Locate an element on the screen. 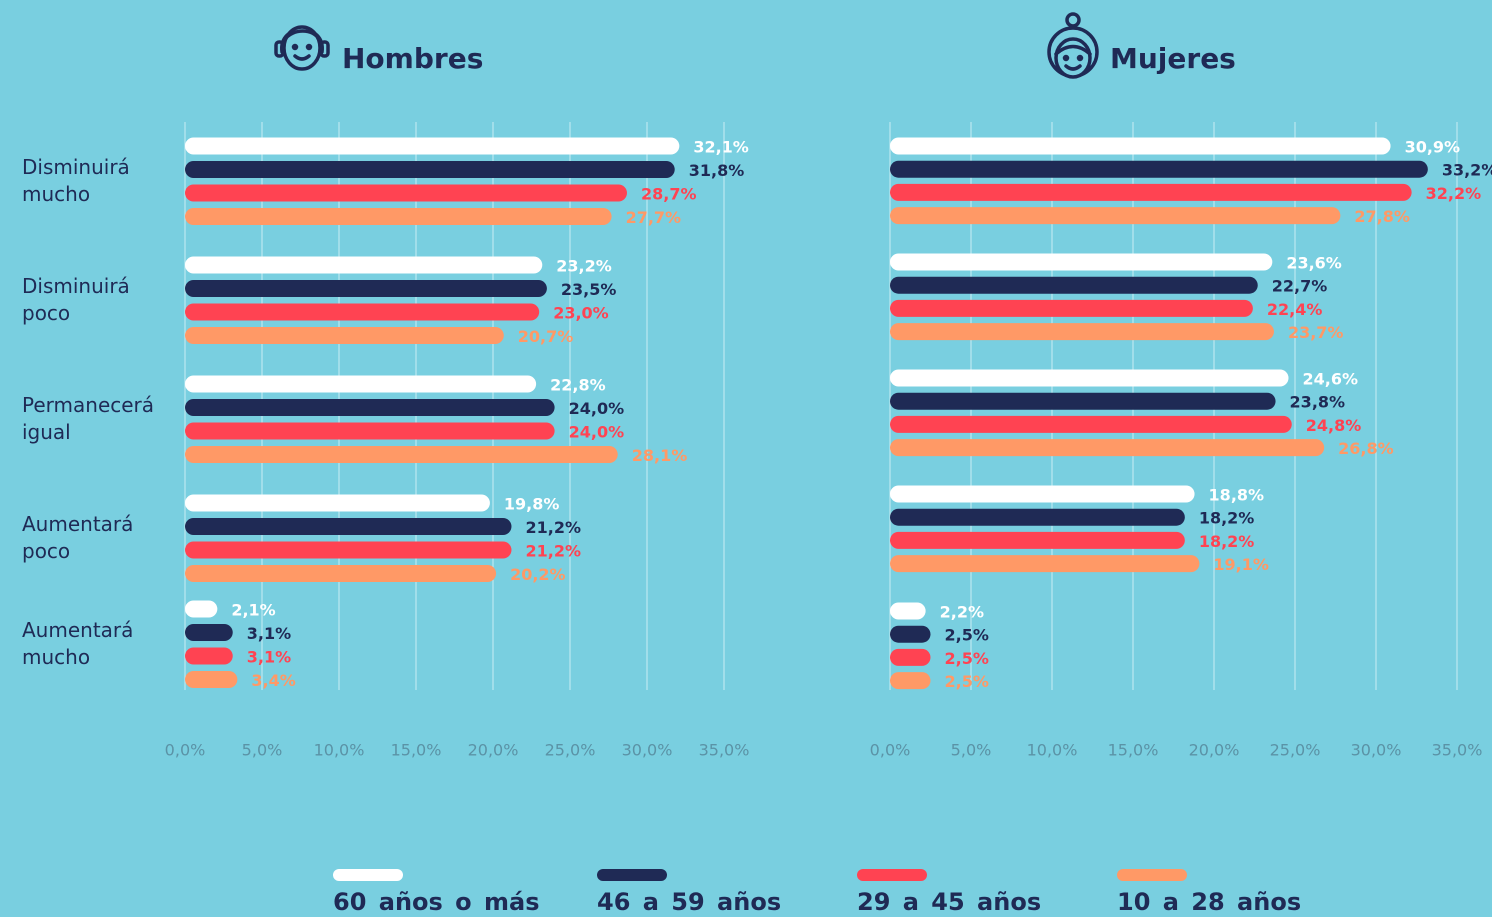 This screenshot has height=917, width=1492. category-label: Permanecerá igual is located at coordinates (88, 419).